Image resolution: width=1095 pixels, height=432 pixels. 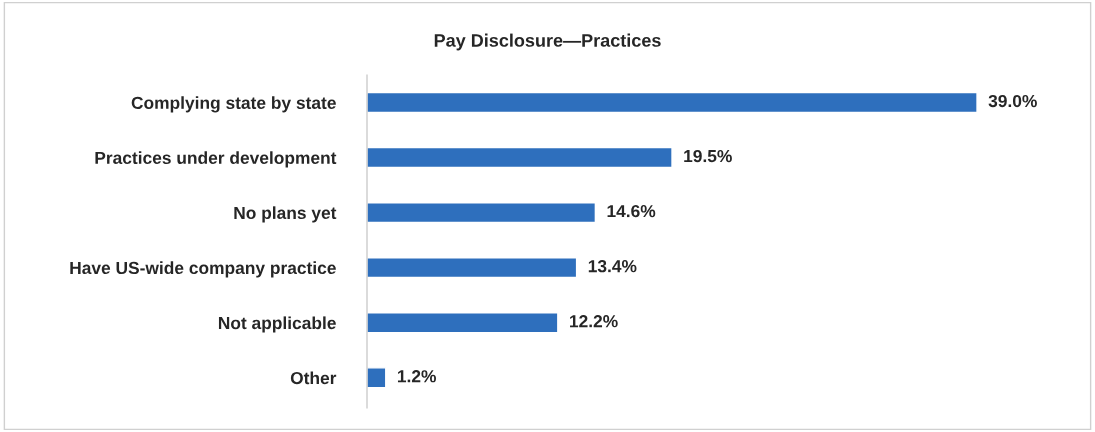 I want to click on y-tick-label: Have US-wide company practice, so click(x=203, y=269).